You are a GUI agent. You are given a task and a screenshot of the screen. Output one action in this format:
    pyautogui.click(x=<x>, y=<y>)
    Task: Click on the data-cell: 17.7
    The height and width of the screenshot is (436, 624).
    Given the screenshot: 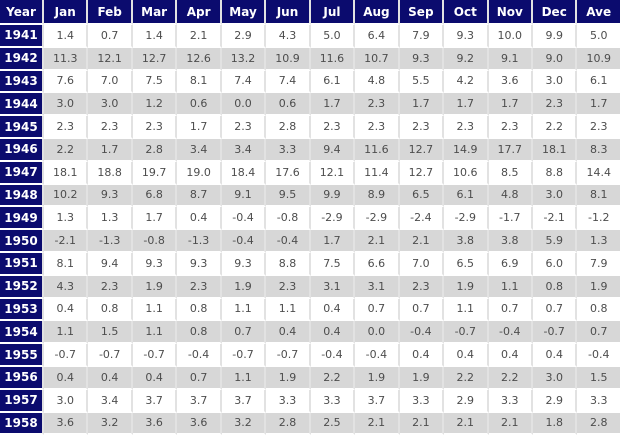 What is the action you would take?
    pyautogui.click(x=510, y=150)
    